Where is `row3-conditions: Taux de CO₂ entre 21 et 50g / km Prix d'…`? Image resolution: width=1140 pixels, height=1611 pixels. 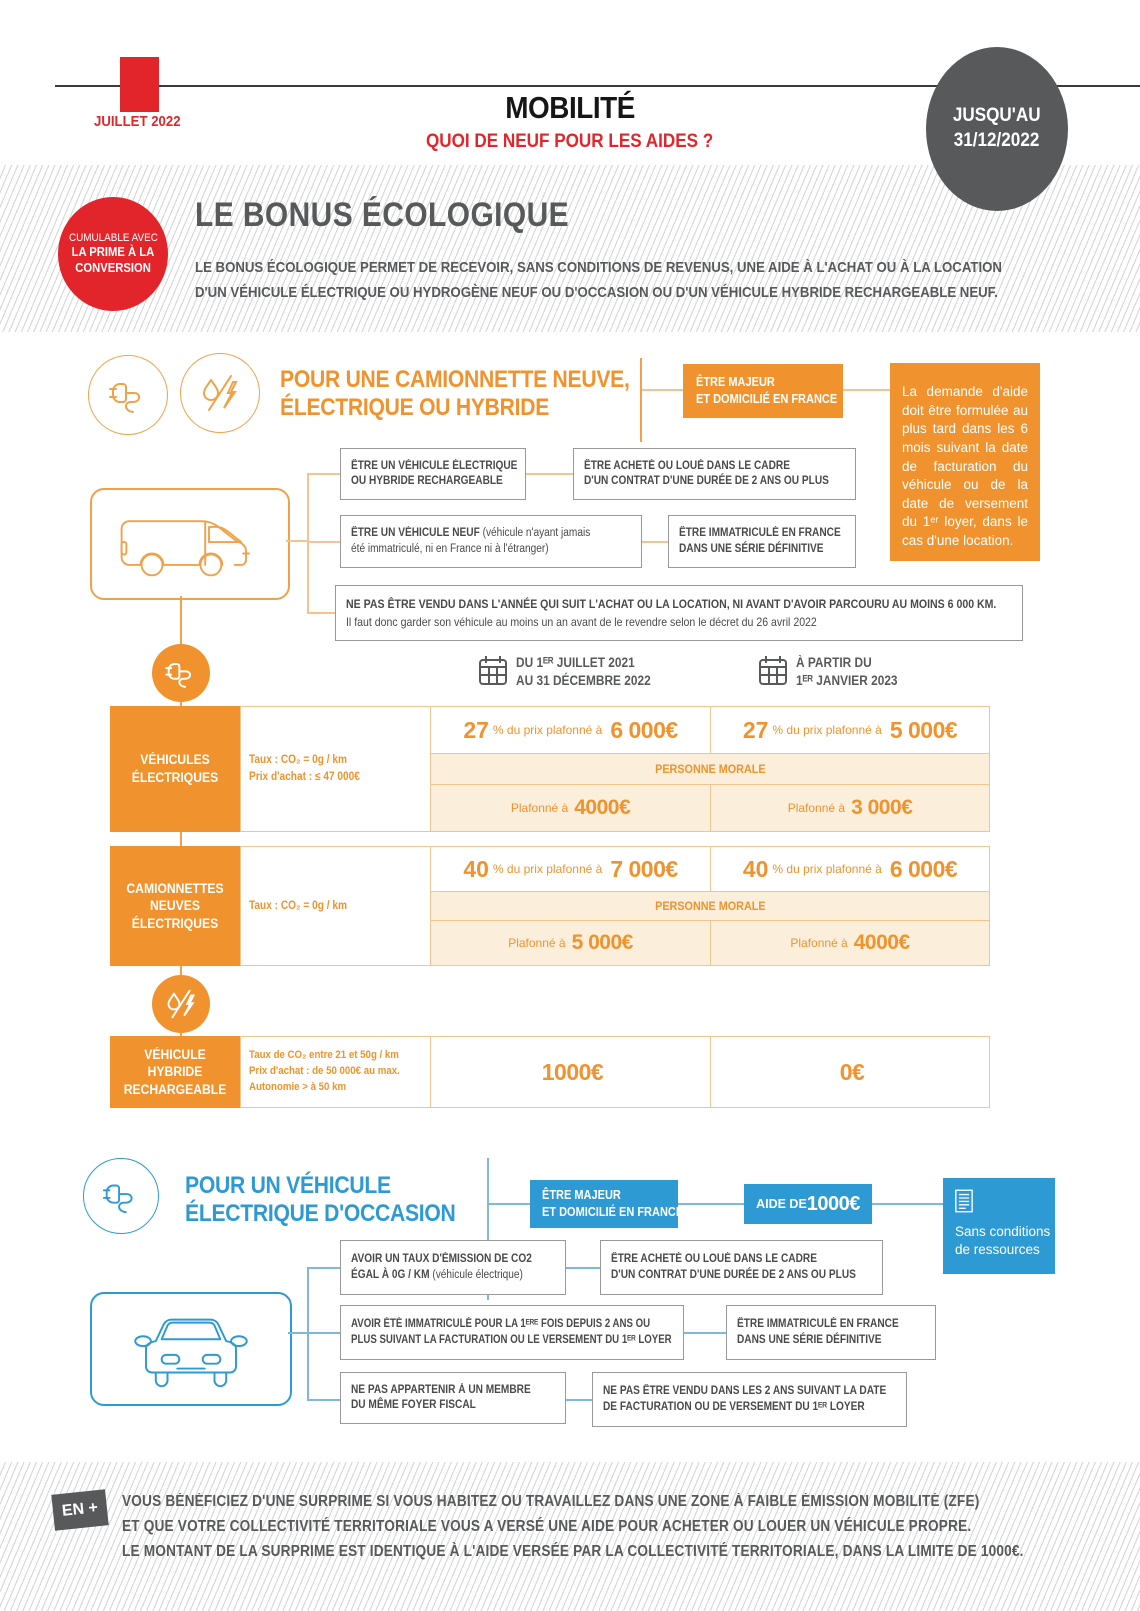
row3-conditions: Taux de CO₂ entre 21 et 50g / km Prix d'… is located at coordinates (335, 1072).